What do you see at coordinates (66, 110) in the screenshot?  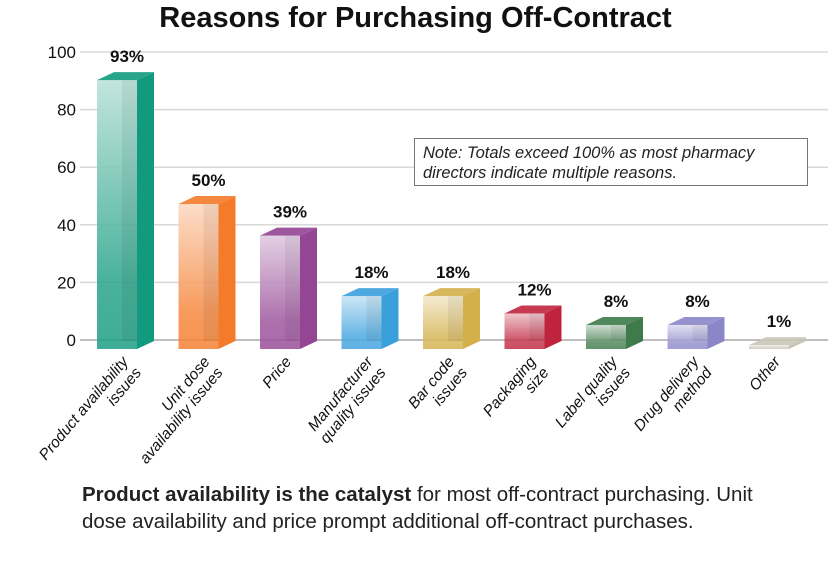 I see `y-tick-label: 80` at bounding box center [66, 110].